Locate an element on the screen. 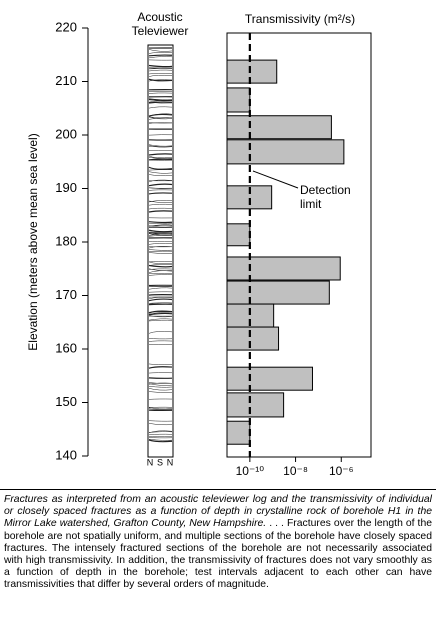 The image size is (436, 619). x-tick-label: 10⁻⁶ is located at coordinates (341, 471).